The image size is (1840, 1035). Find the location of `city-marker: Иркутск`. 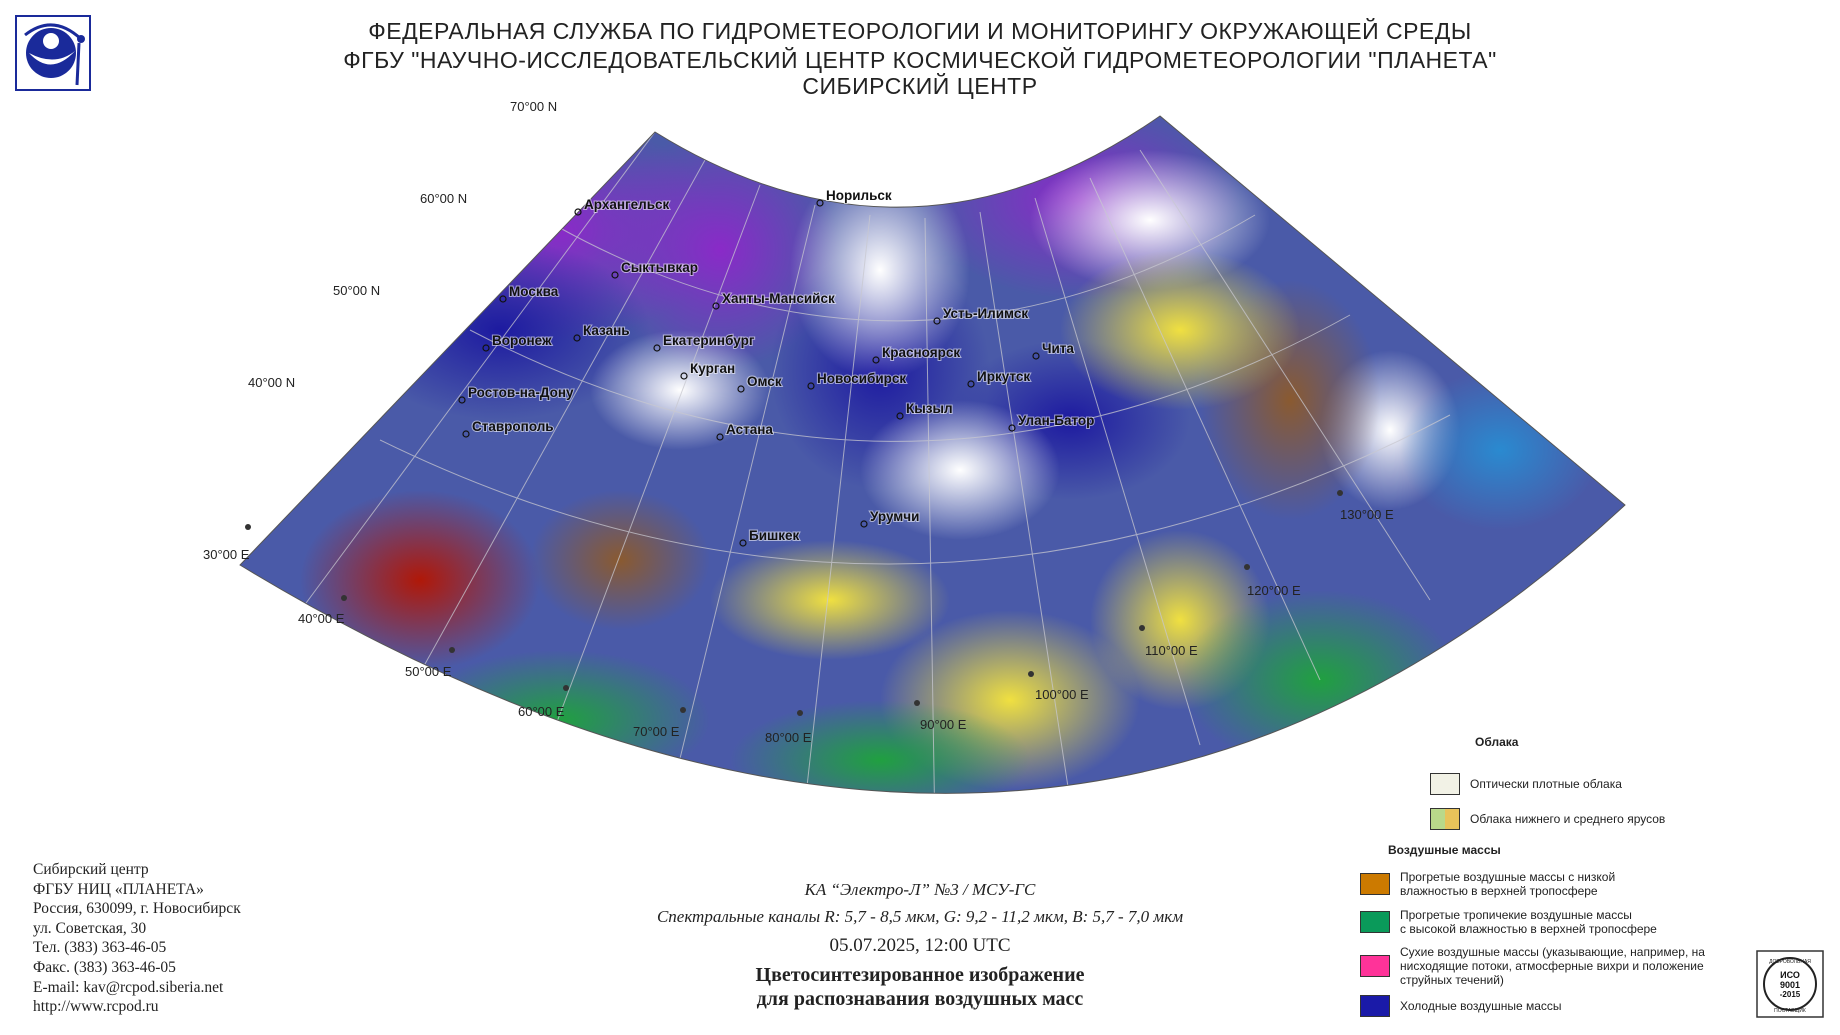

city-marker: Иркутск is located at coordinates (999, 378).